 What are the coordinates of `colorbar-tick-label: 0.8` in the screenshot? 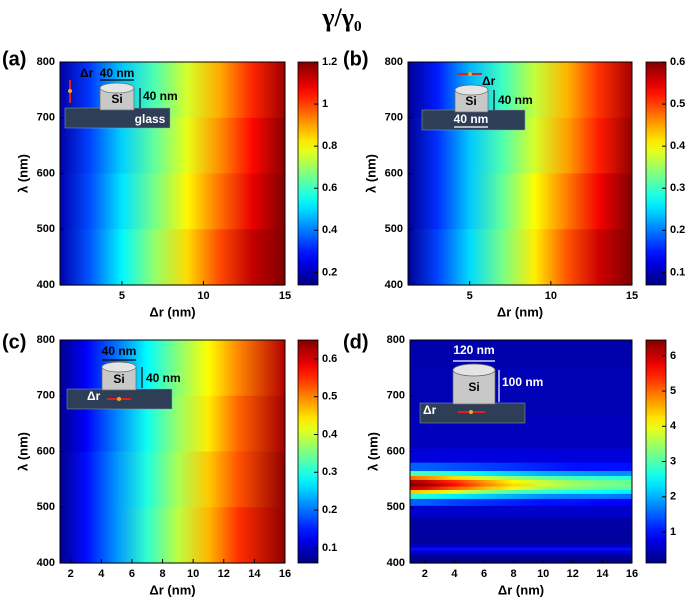 It's located at (329, 146).